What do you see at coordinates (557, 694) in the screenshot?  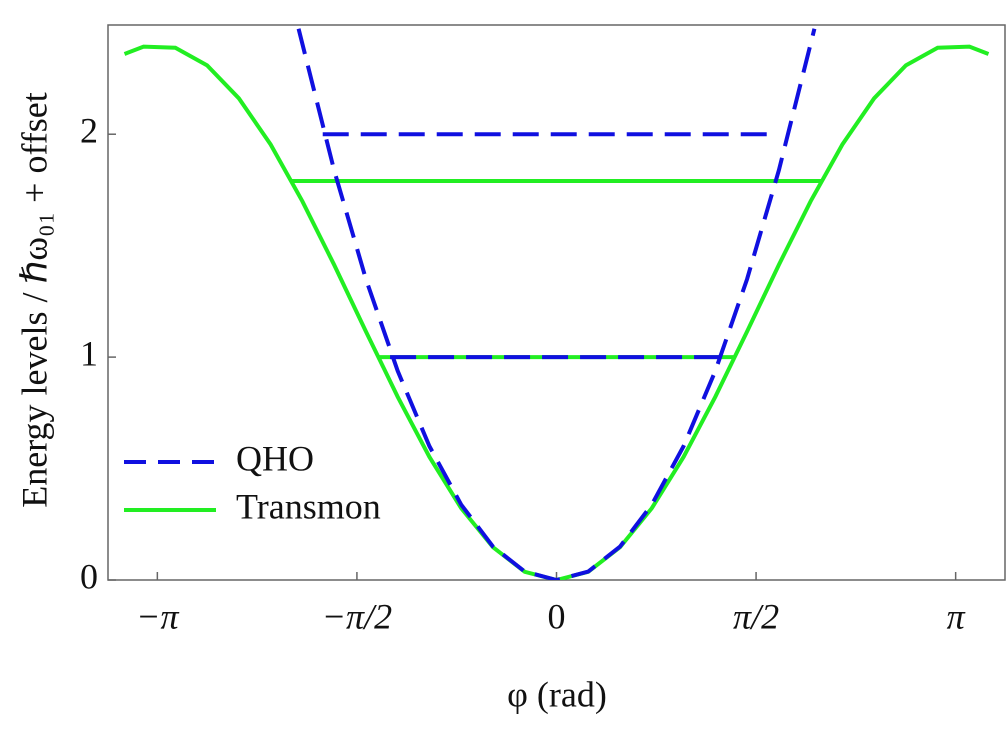 I see `x-axis-label: φ (rad)` at bounding box center [557, 694].